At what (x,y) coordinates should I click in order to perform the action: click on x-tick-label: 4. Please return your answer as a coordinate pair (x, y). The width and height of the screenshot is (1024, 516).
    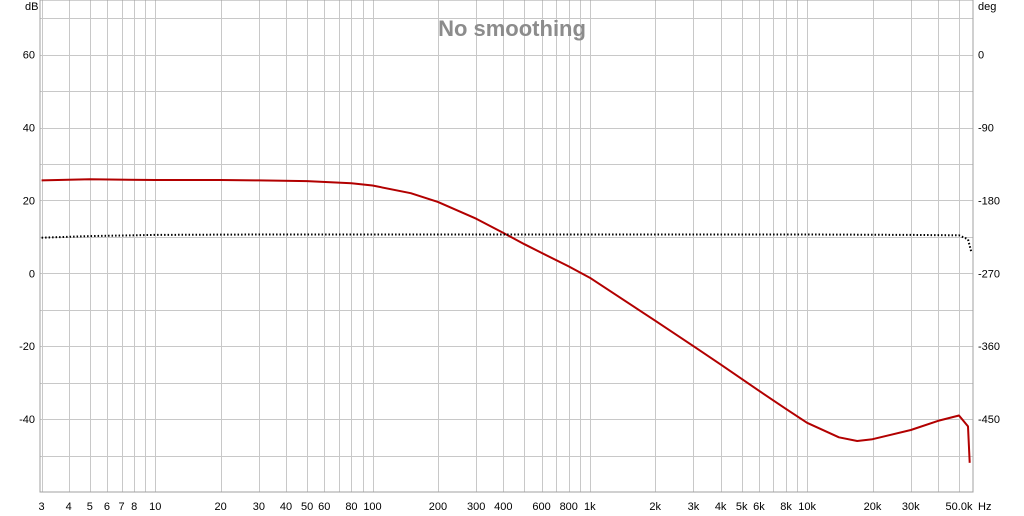
    Looking at the image, I should click on (69, 507).